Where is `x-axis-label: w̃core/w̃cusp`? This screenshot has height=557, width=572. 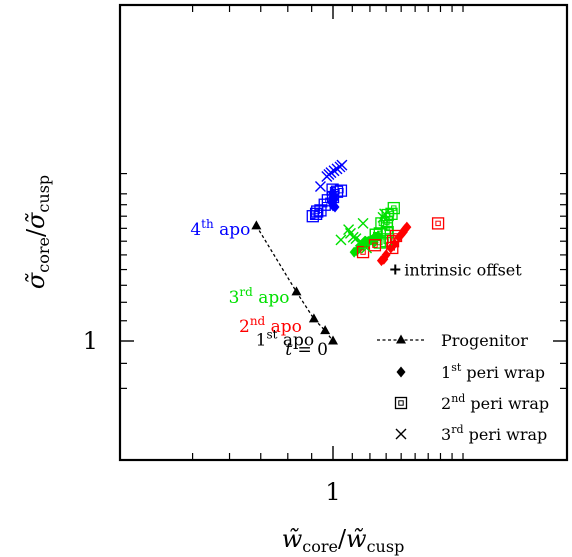 x-axis-label: w̃core/w̃cusp is located at coordinates (343, 540).